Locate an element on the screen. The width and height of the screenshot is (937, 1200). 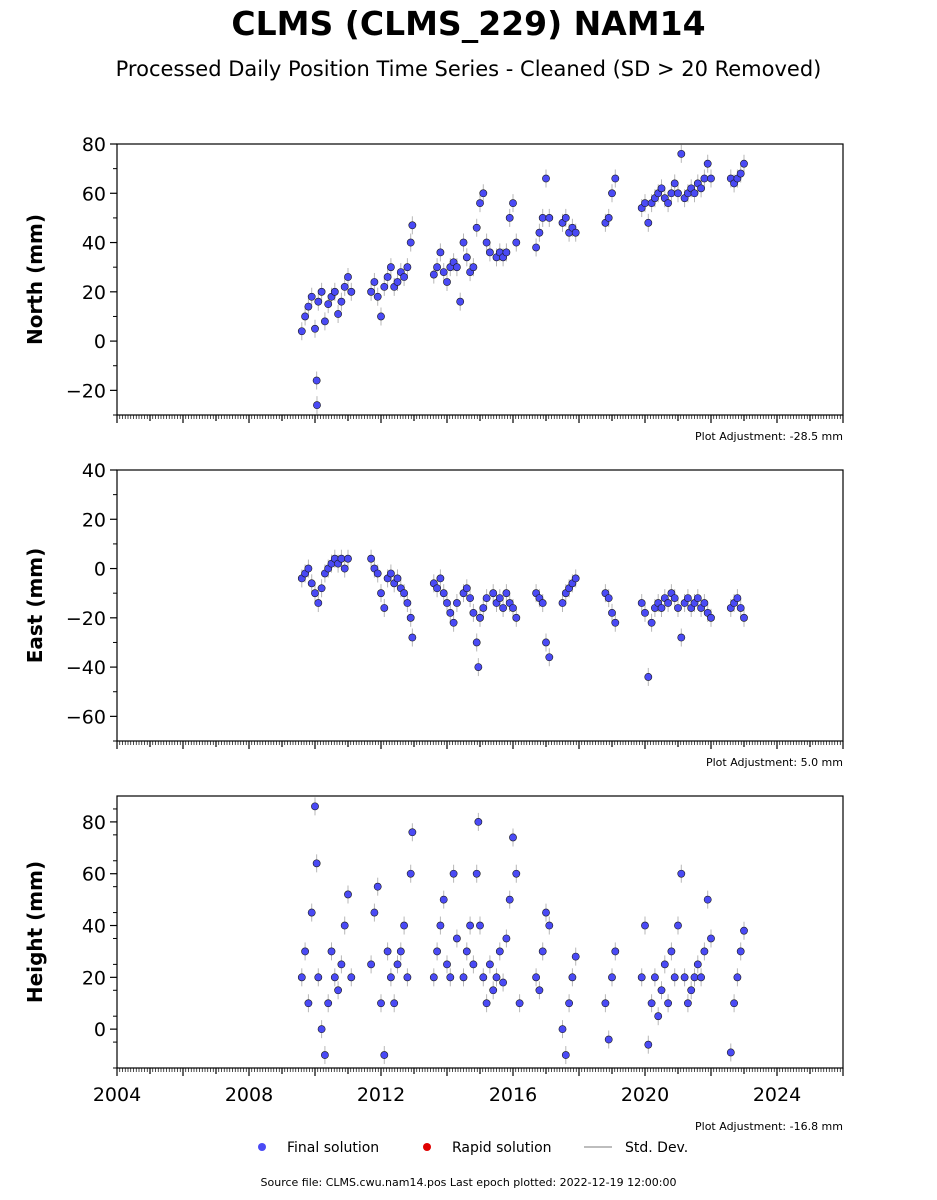
x-tick-label: 2008 is located at coordinates (249, 1095).